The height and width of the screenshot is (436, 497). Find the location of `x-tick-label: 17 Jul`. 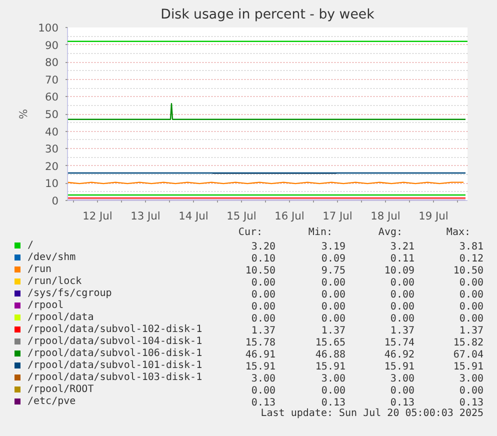

x-tick-label: 17 Jul is located at coordinates (337, 216).